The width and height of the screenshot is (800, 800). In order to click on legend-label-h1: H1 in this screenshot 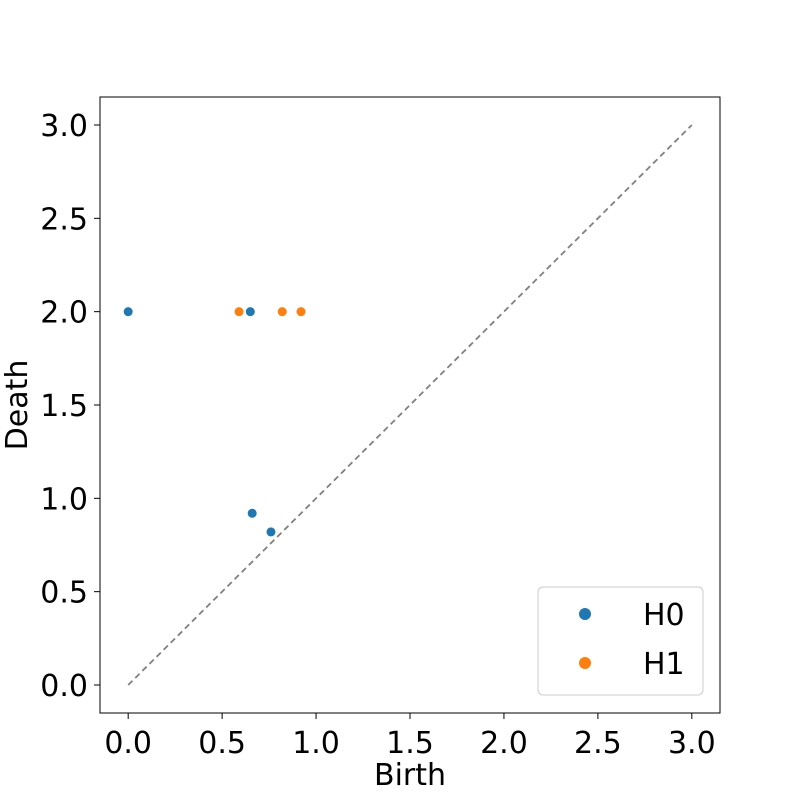, I will do `click(664, 664)`.